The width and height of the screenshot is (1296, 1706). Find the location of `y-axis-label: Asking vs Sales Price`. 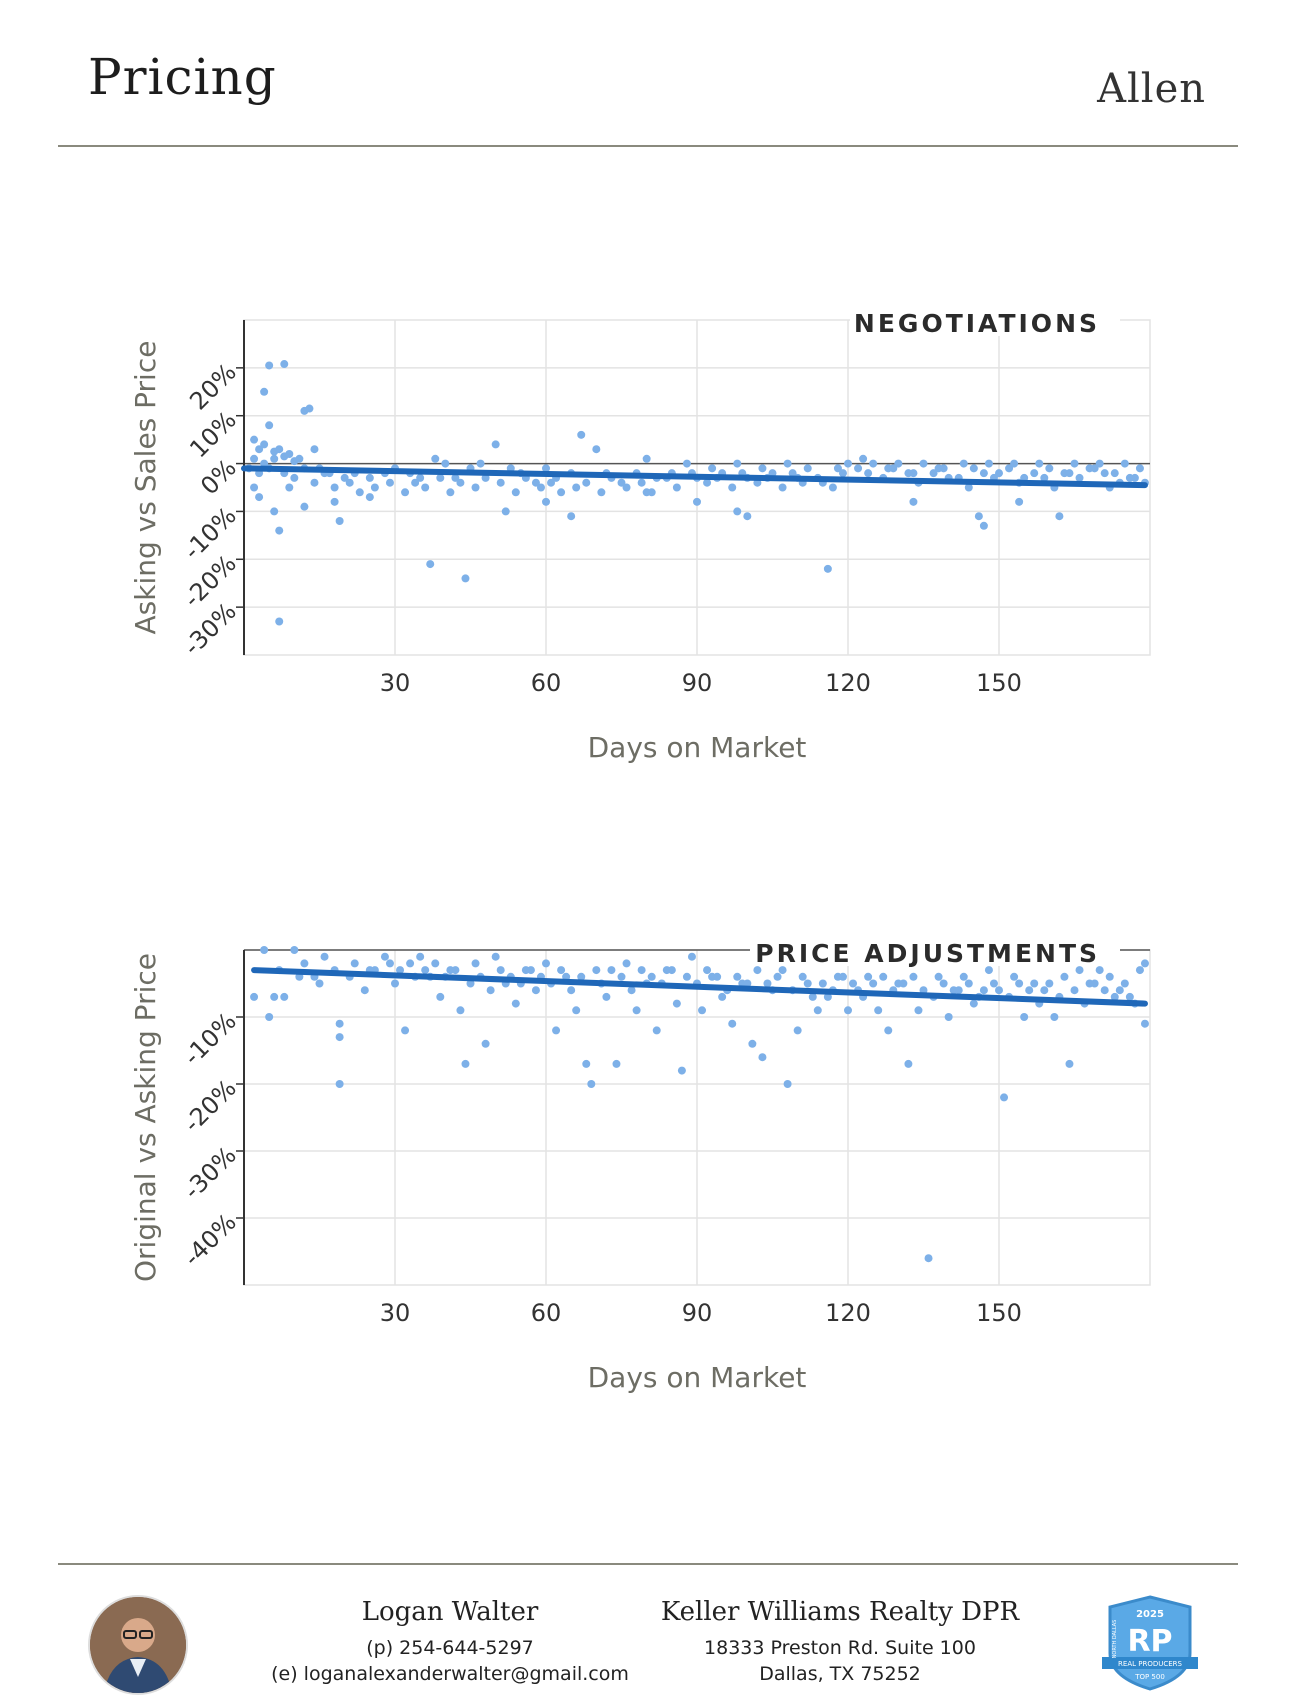

y-axis-label: Asking vs Sales Price is located at coordinates (145, 488).